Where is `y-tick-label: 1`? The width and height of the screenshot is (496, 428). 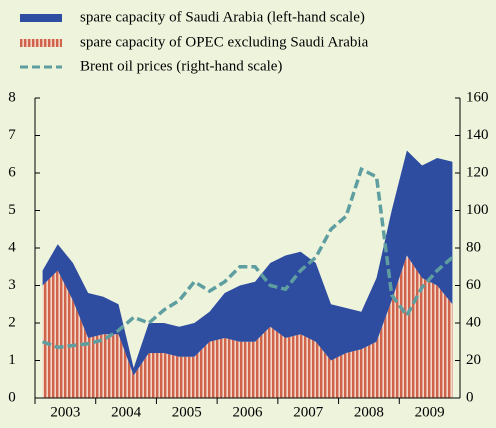 y-tick-label: 1 is located at coordinates (12, 360).